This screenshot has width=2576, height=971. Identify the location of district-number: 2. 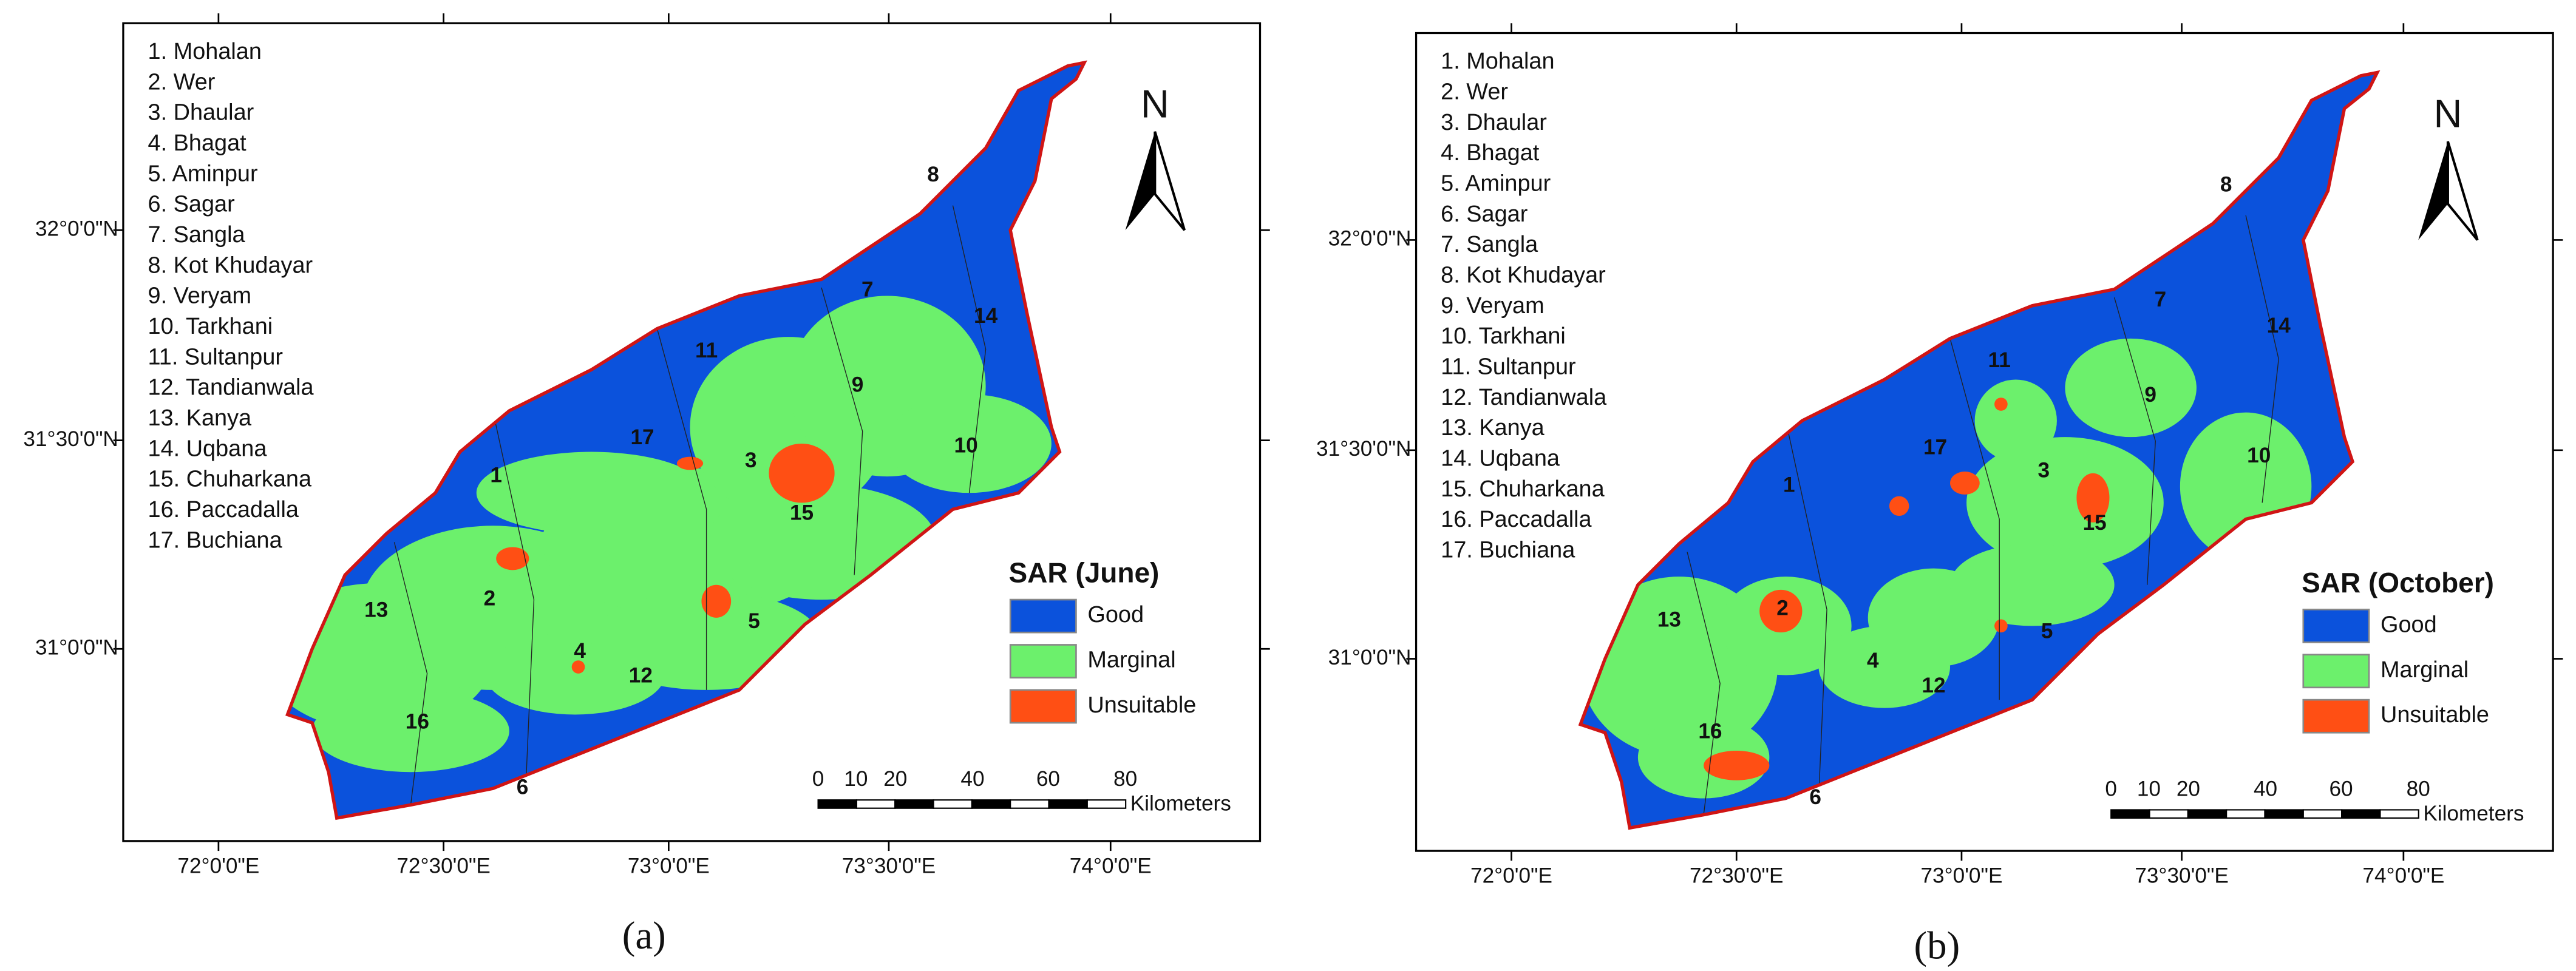
(1782, 609).